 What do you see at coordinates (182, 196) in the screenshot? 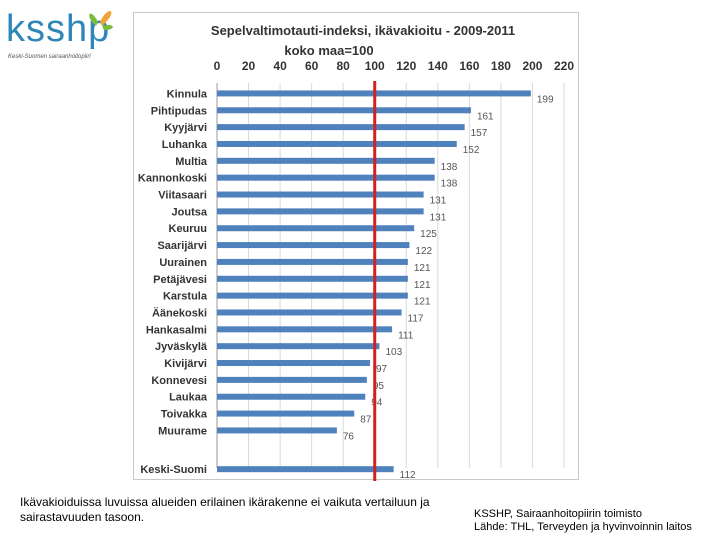
I see `category-label: Viitasaari` at bounding box center [182, 196].